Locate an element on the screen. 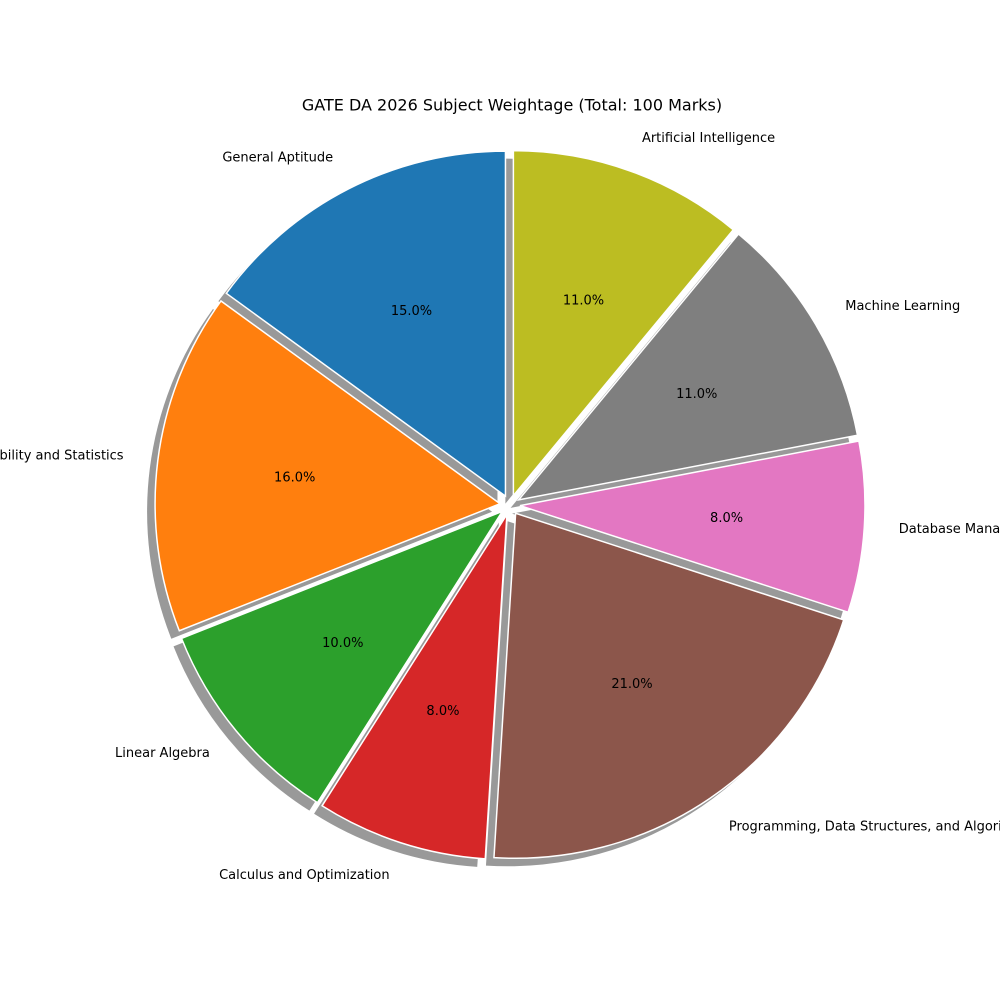 The image size is (1000, 1000). slice-label: Machine Learning is located at coordinates (902, 306).